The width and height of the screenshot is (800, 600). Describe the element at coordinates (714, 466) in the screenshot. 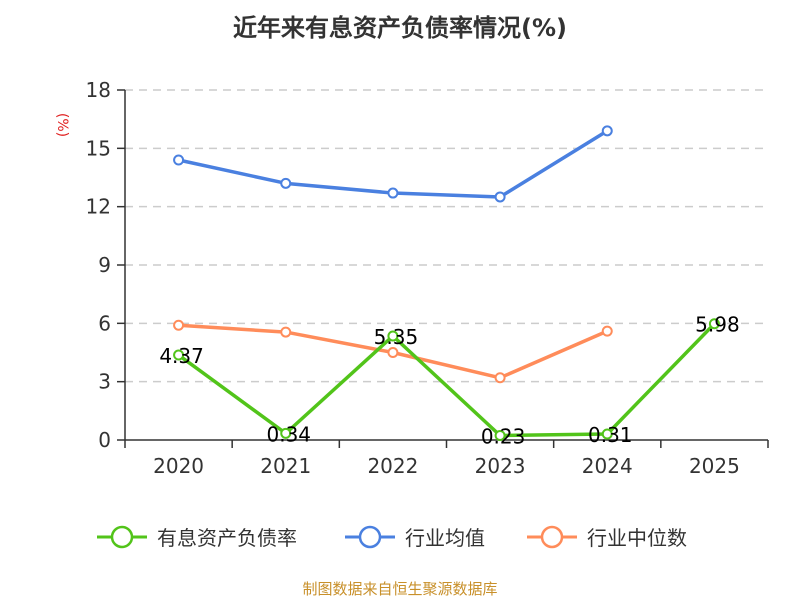

I see `x-tick-label: 2025` at that location.